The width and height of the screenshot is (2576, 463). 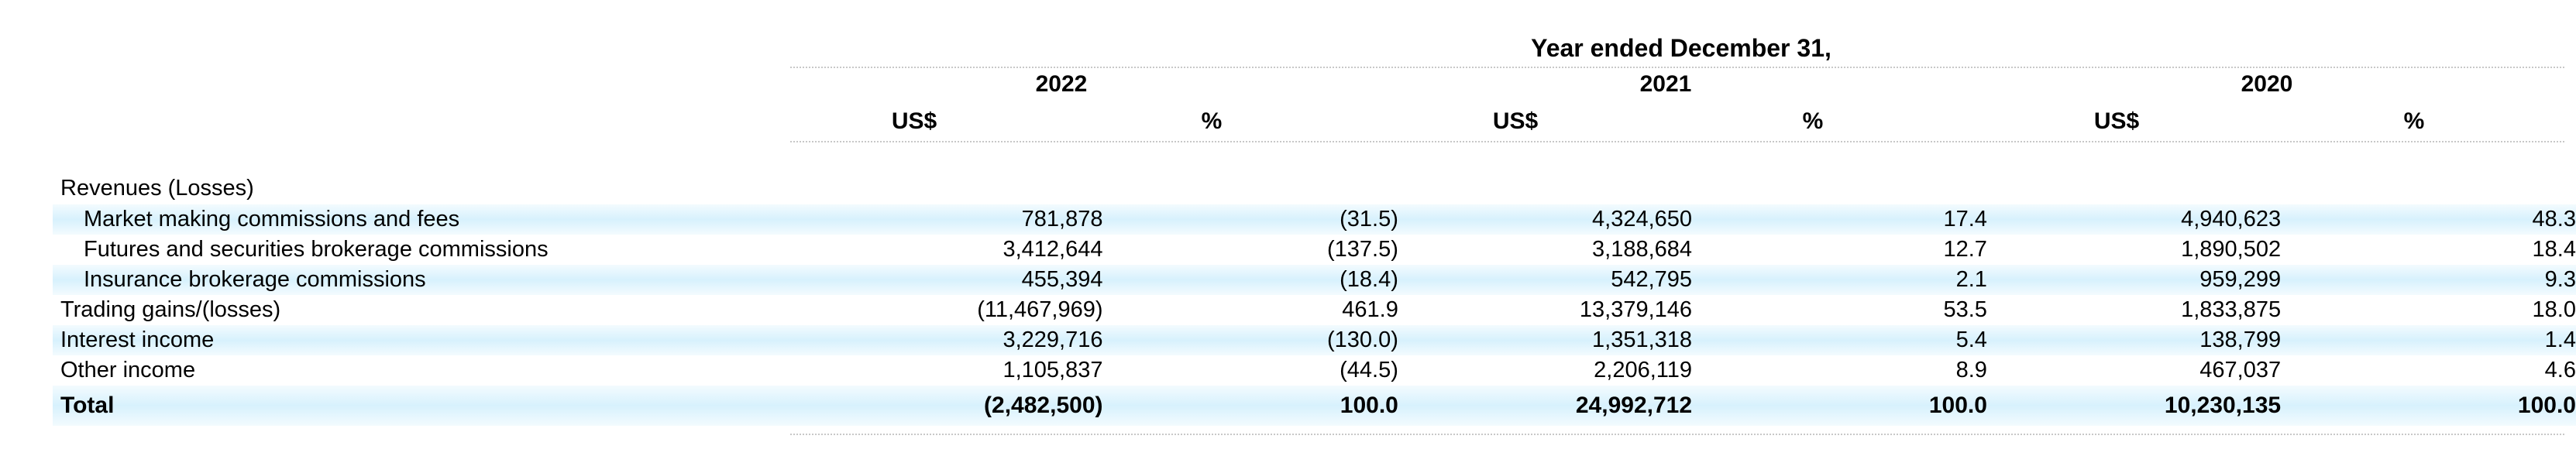 I want to click on cell-us-2020, so click(x=2134, y=188).